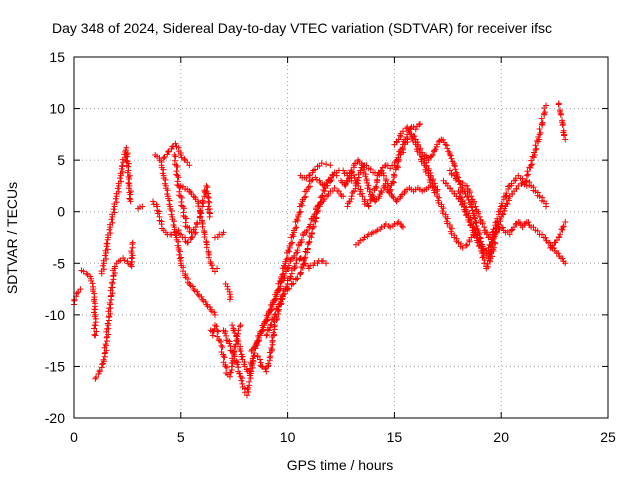 This screenshot has width=640, height=480. What do you see at coordinates (12, 238) in the screenshot?
I see `y-axis-label: SDTVAR / TECUs` at bounding box center [12, 238].